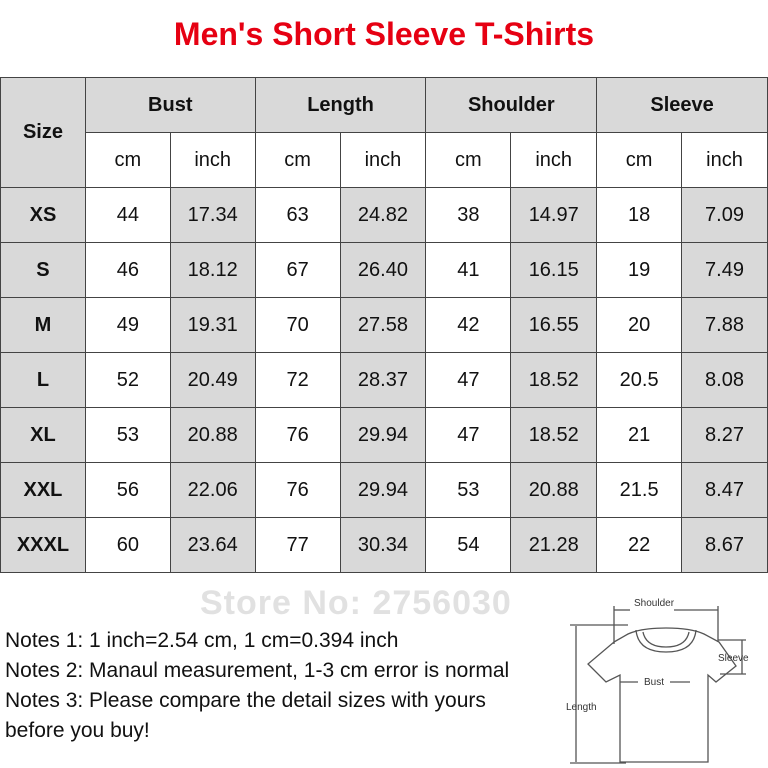 Image resolution: width=768 pixels, height=768 pixels. I want to click on cm-value-cell: 56, so click(127, 490).